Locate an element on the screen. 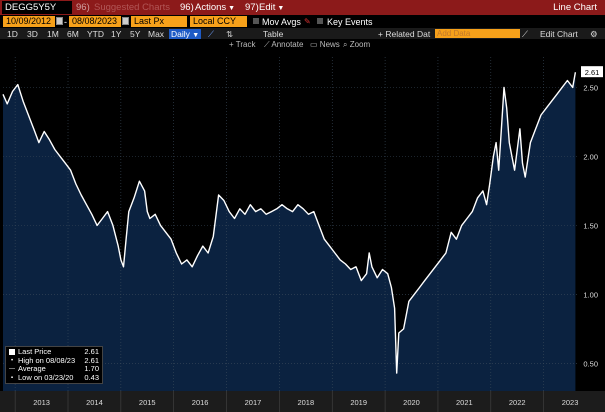 This screenshot has height=412, width=605. x-tick-label: 2016 is located at coordinates (200, 402).